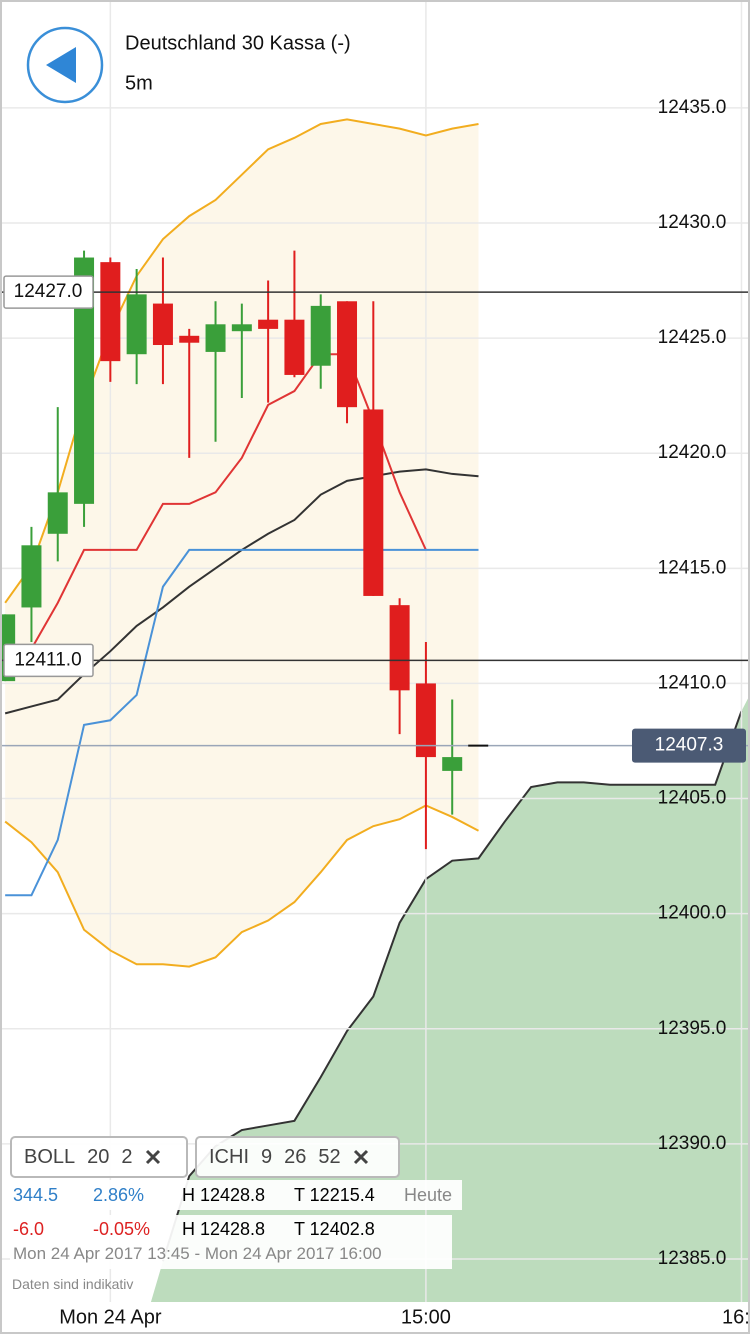  Describe the element at coordinates (50, 1156) in the screenshot. I see `indicator-name: BOLL` at that location.